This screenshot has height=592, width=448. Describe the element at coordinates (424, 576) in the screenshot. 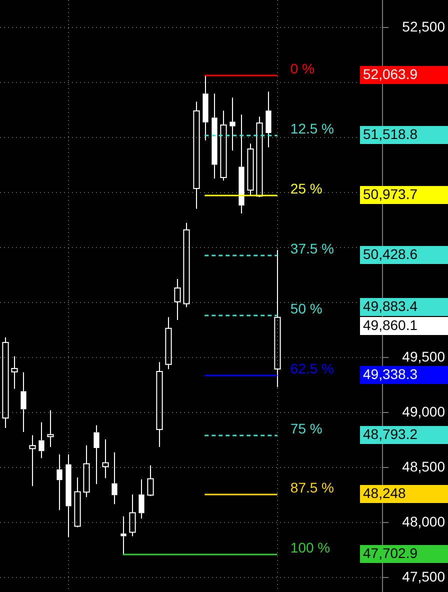

I see `y-tick-label: 47,500` at that location.